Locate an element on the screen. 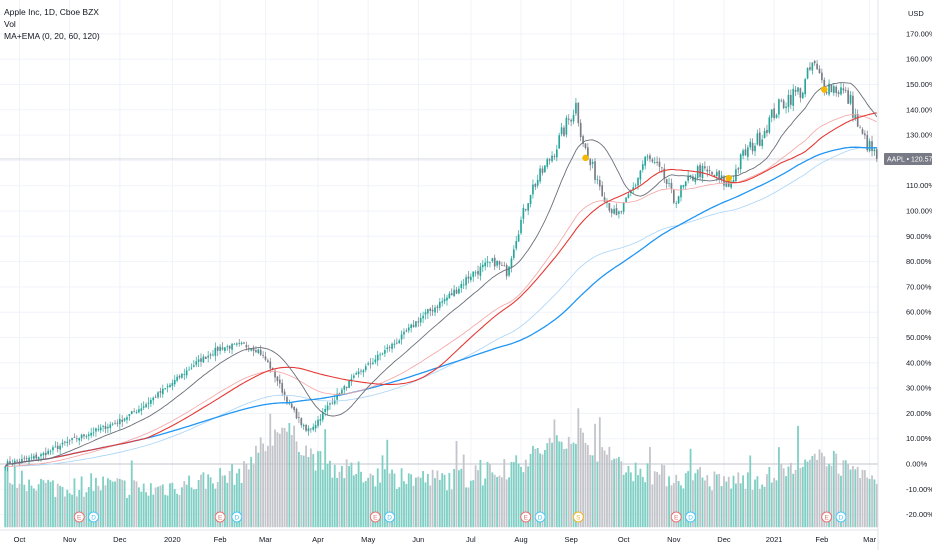 The width and height of the screenshot is (932, 550). volume-legend: Vol is located at coordinates (10, 24).